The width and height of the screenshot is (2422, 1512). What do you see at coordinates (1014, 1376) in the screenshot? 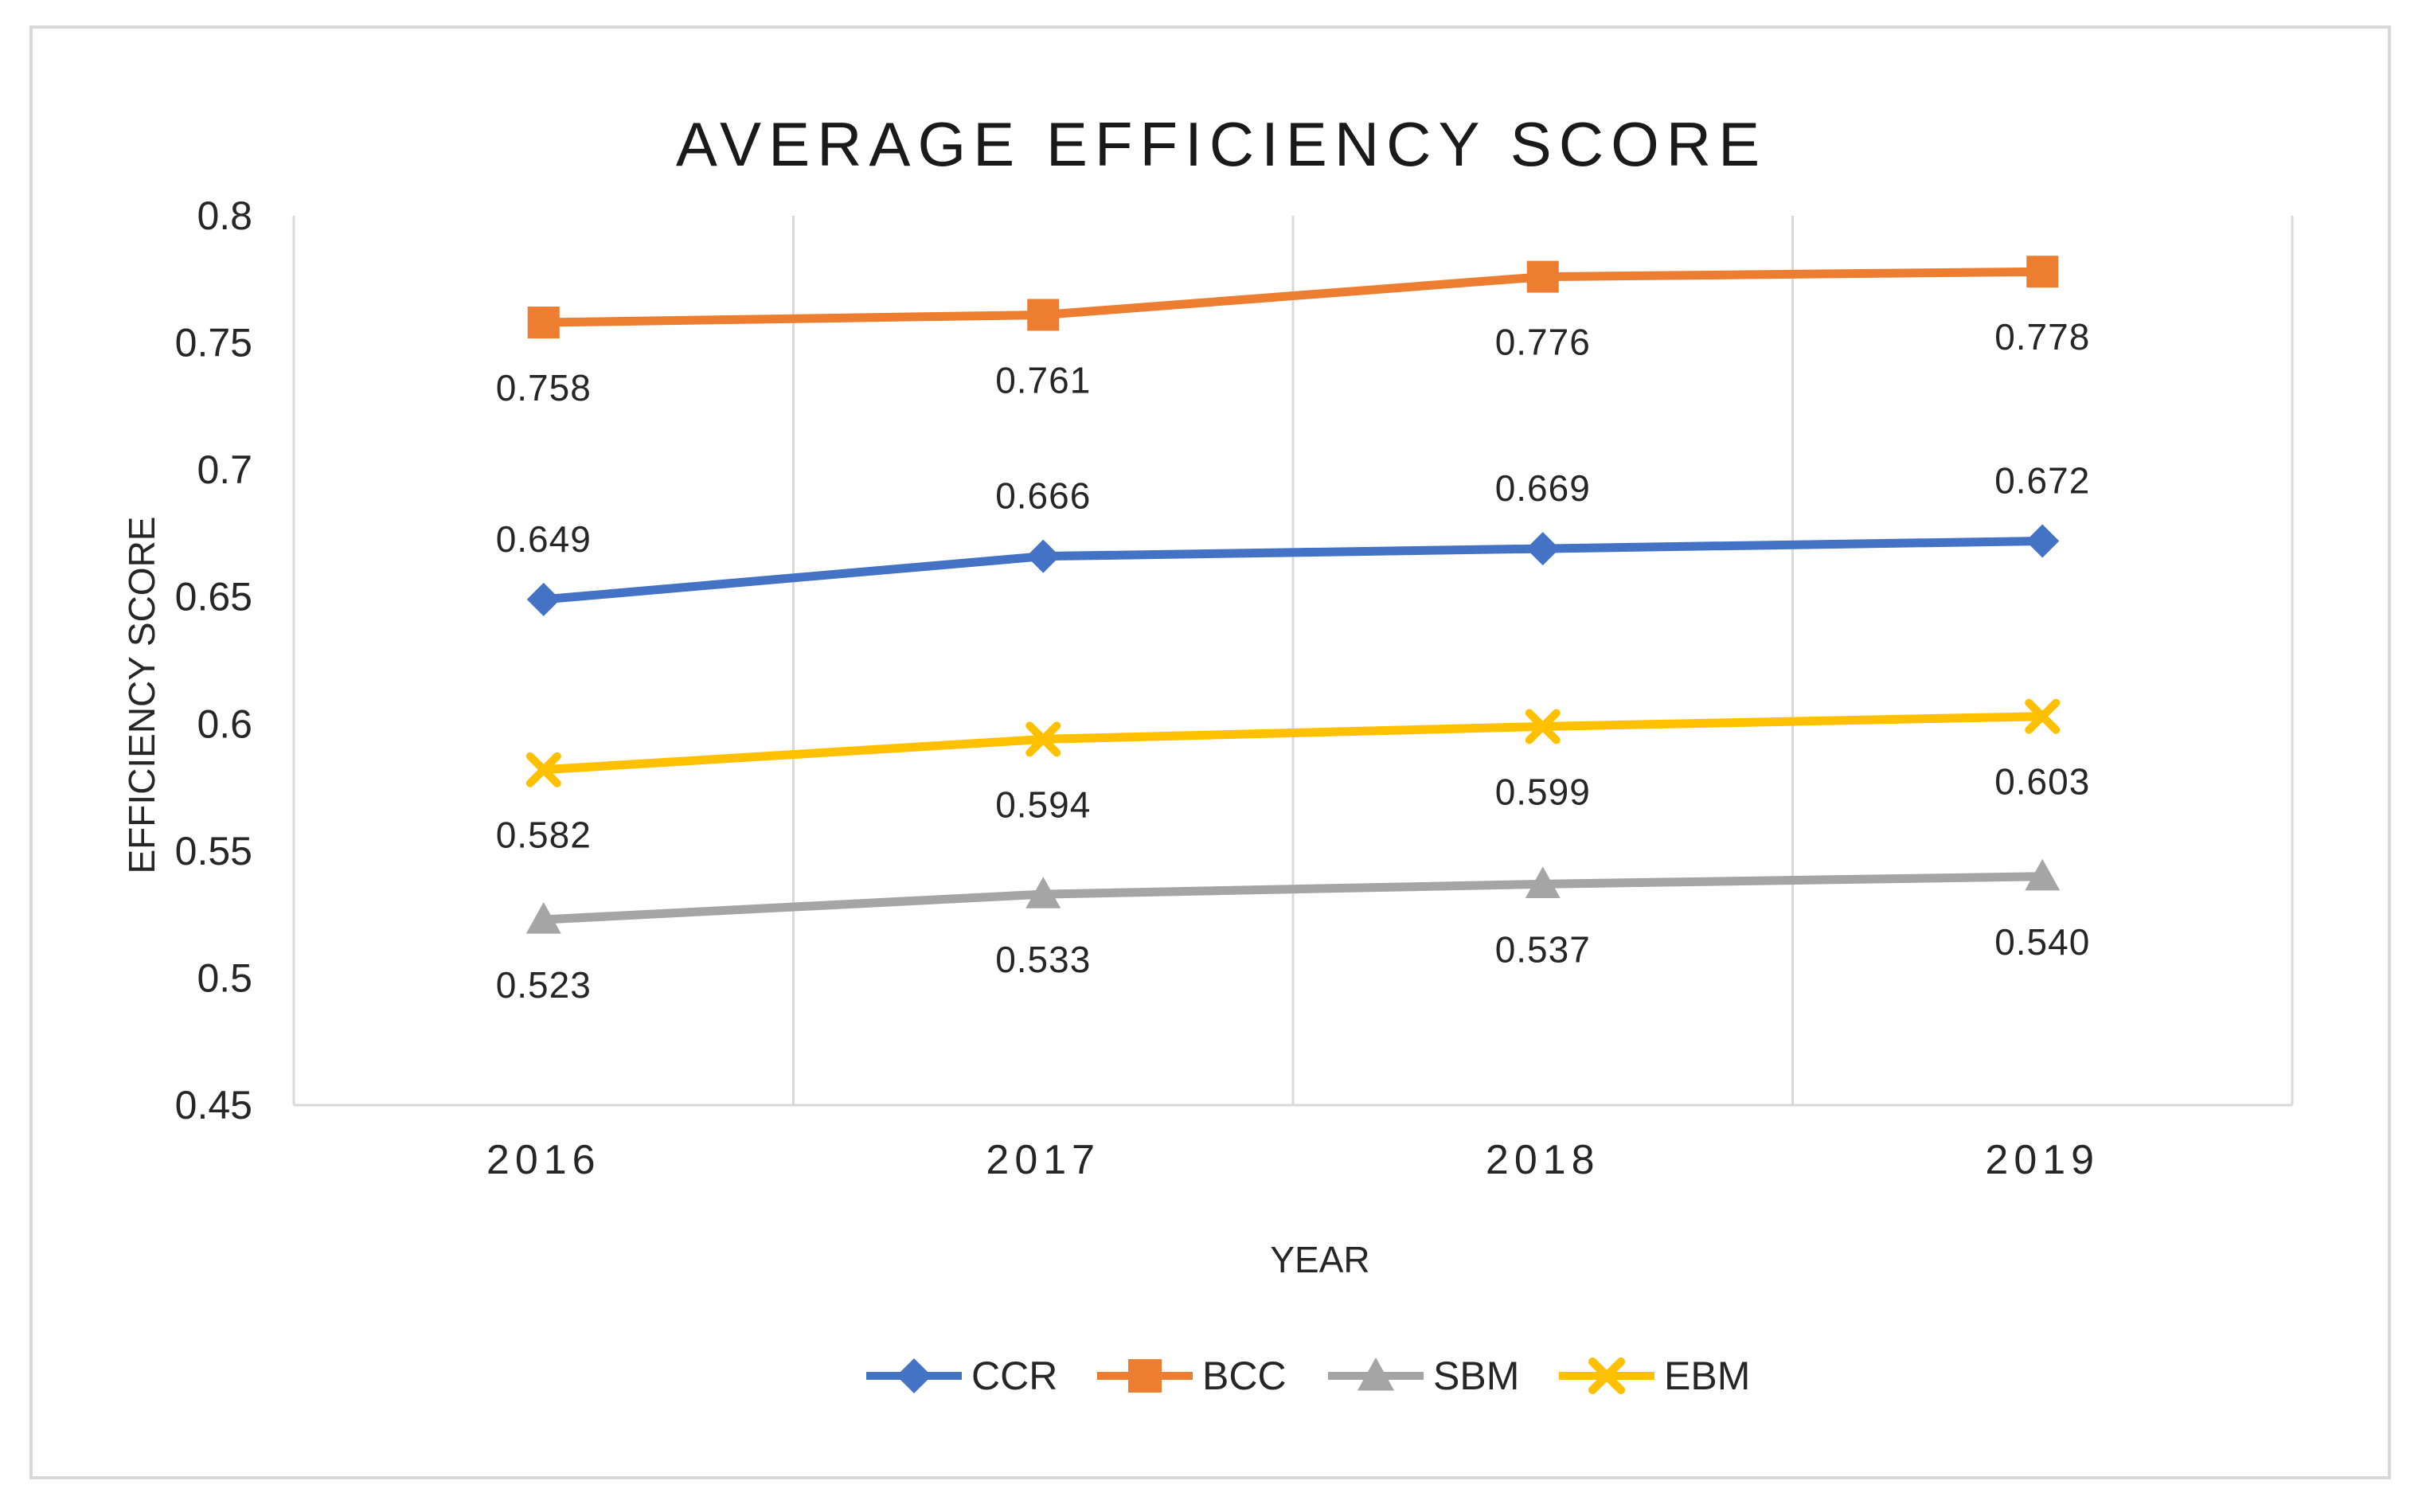
I see `legend-label-ccr: CCR` at bounding box center [1014, 1376].